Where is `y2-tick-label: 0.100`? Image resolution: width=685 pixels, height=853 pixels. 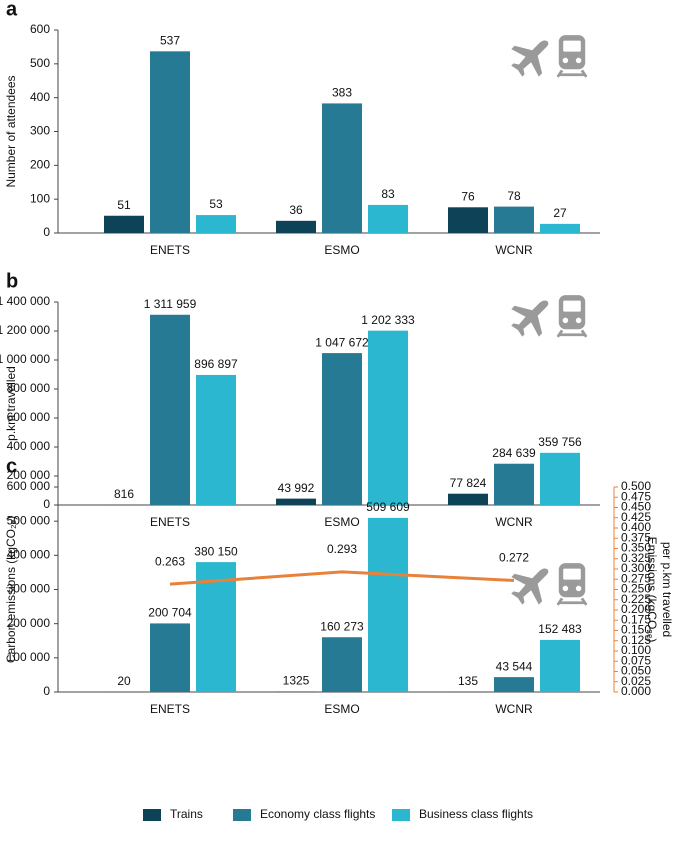
y2-tick-label: 0.100 is located at coordinates (636, 650).